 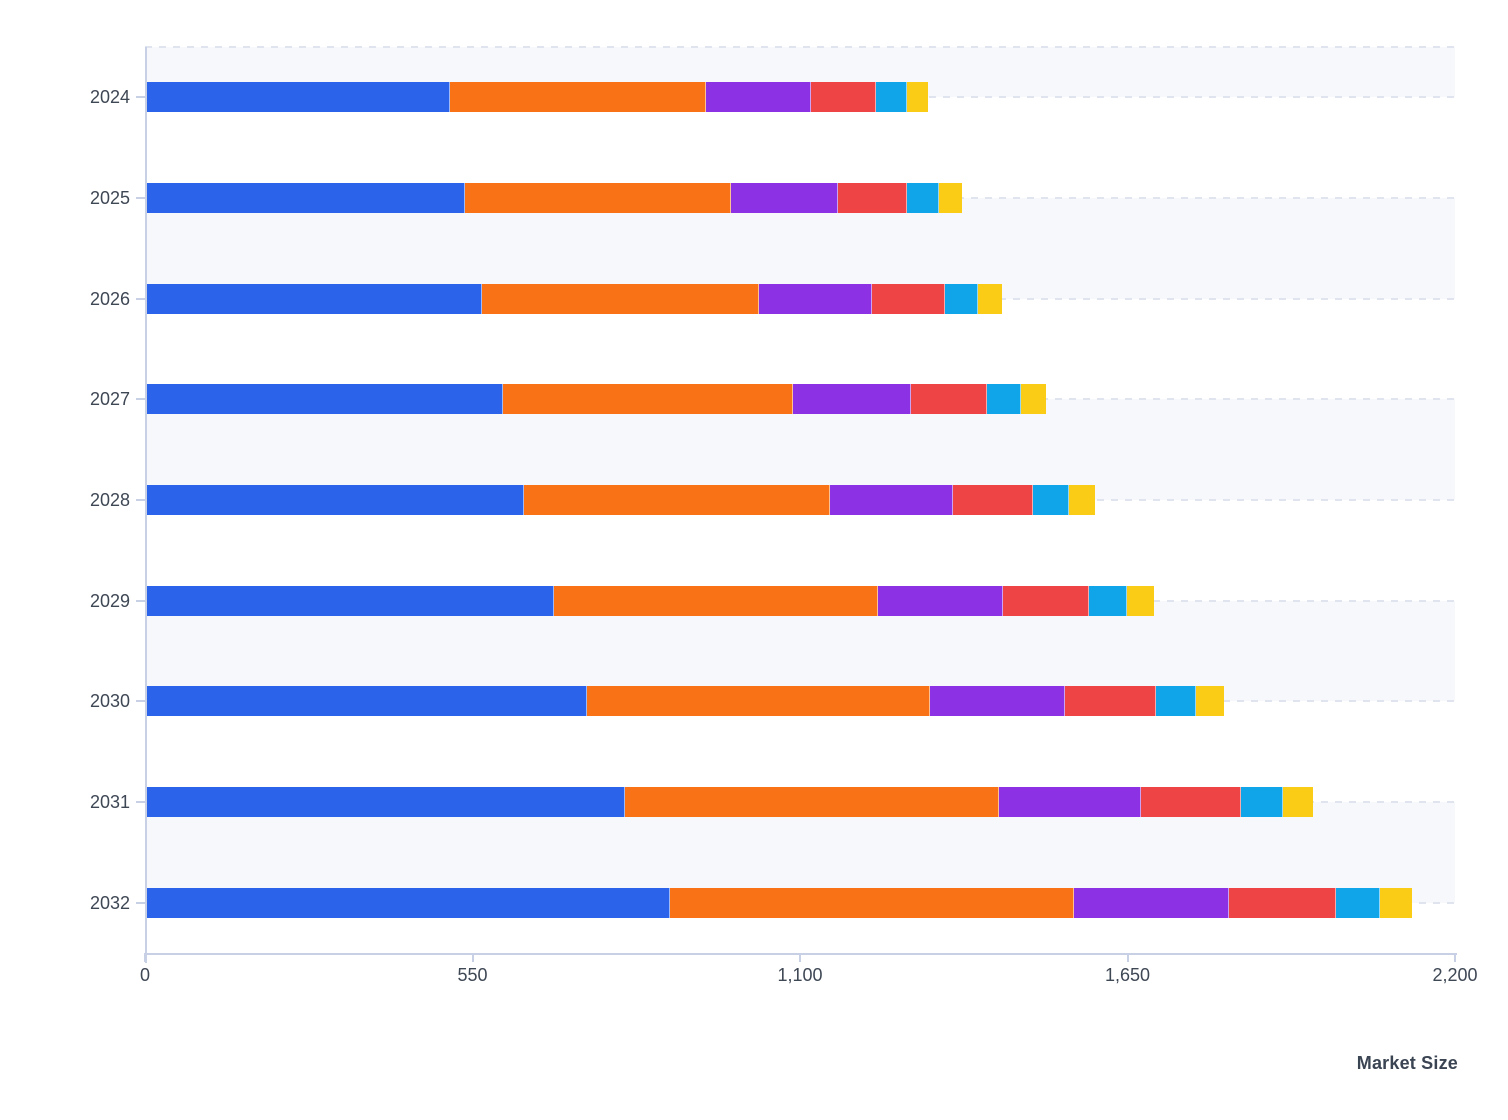 I want to click on bar-row-2030, so click(x=685, y=701).